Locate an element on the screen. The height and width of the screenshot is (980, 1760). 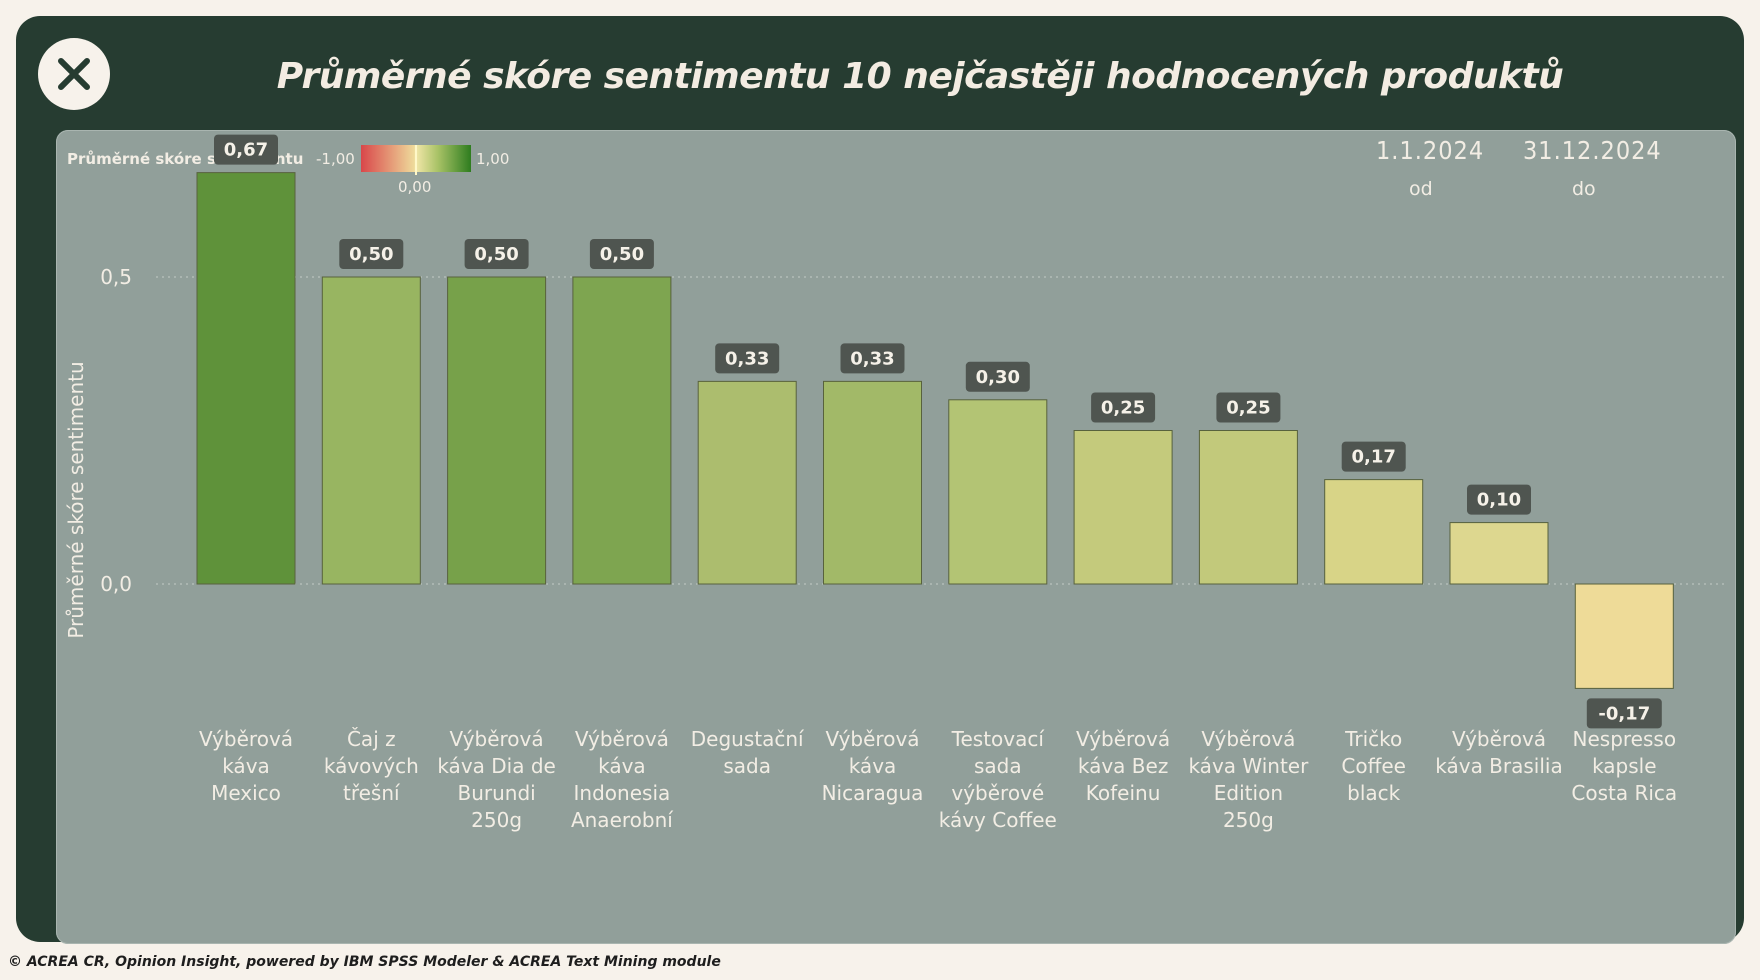
legend-min-label: -1,00 is located at coordinates (335, 159).